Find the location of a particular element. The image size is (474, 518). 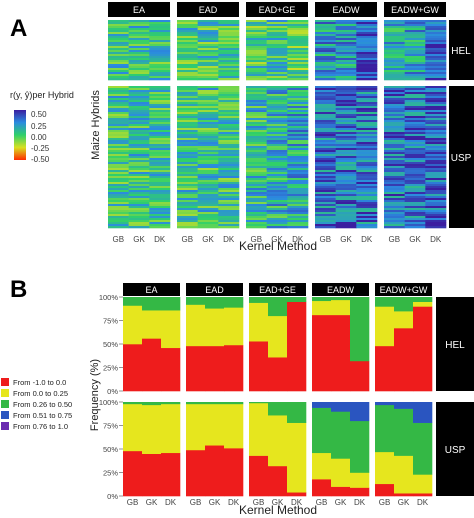

panel-a-legend-tick: 0.00 is located at coordinates (39, 137).